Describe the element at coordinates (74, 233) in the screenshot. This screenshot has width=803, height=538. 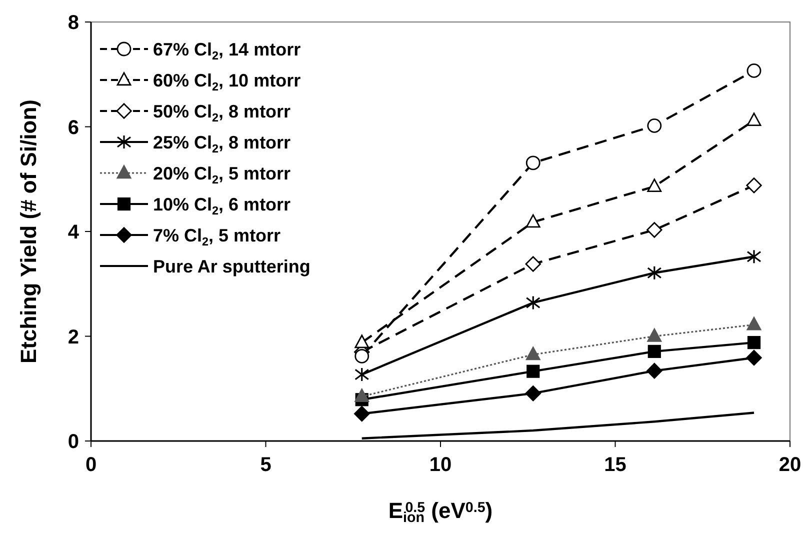
I see `y-tick-label: 4` at that location.